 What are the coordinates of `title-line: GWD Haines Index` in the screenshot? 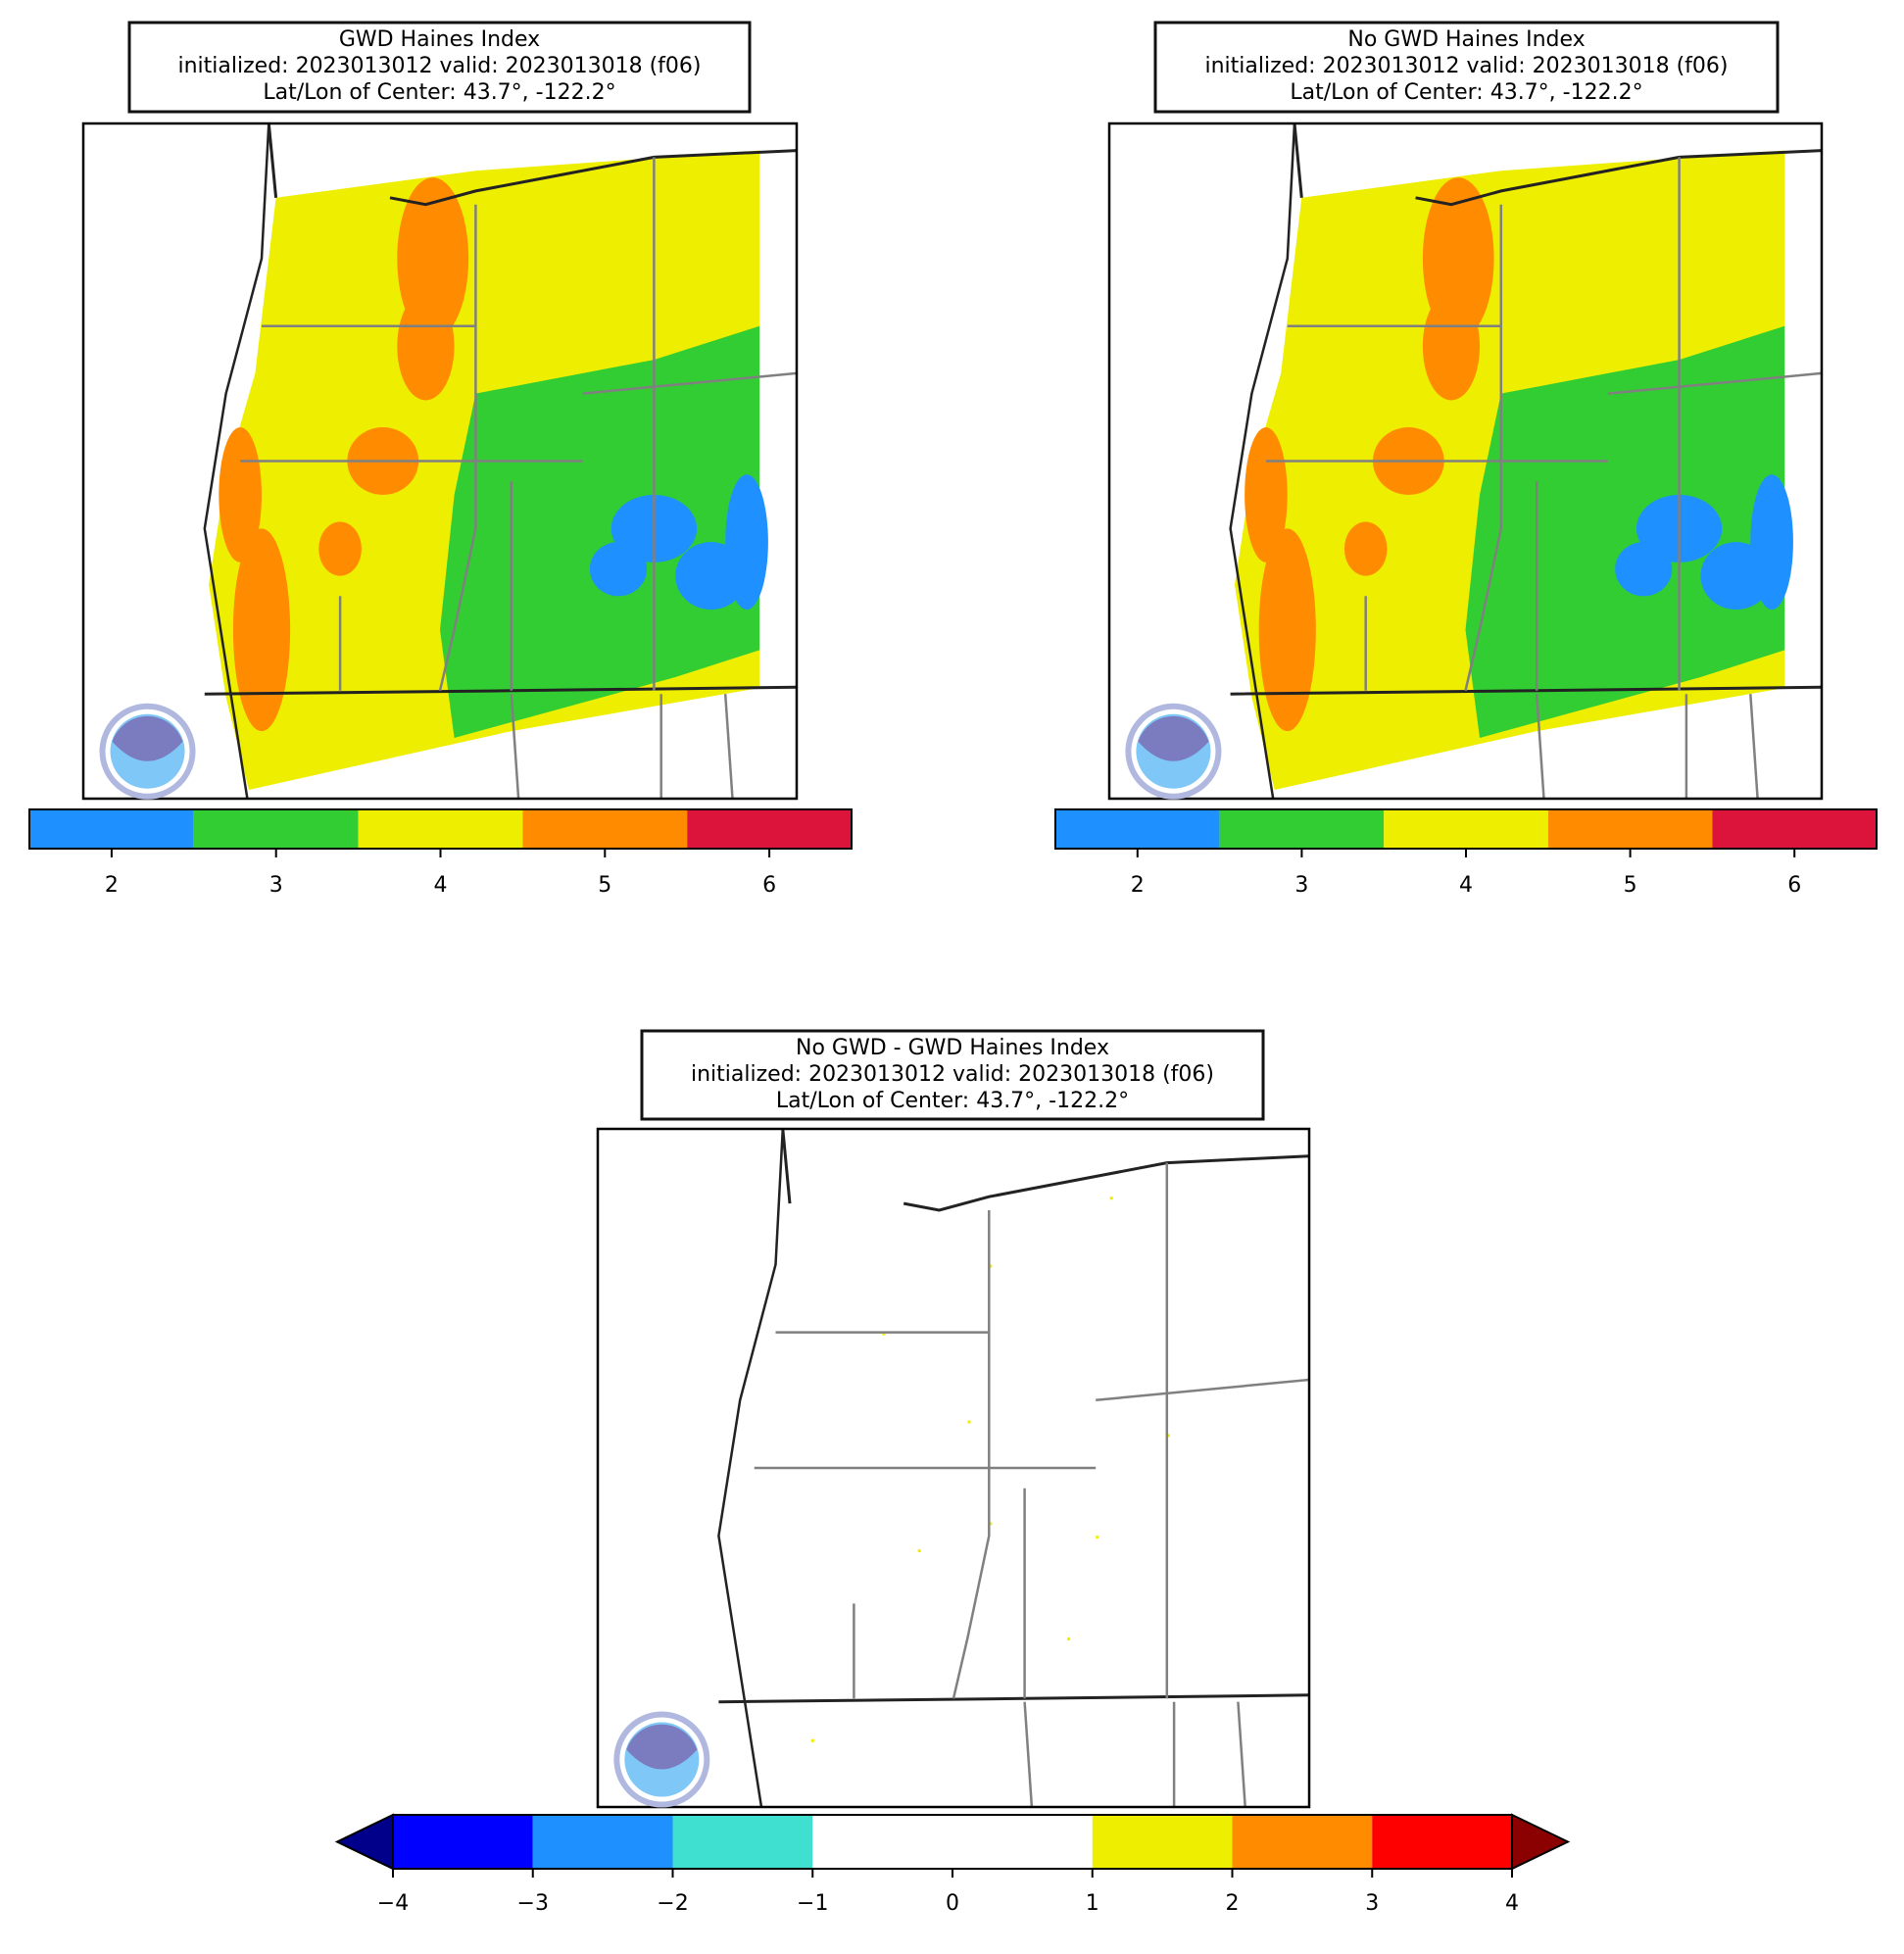 It's located at (439, 39).